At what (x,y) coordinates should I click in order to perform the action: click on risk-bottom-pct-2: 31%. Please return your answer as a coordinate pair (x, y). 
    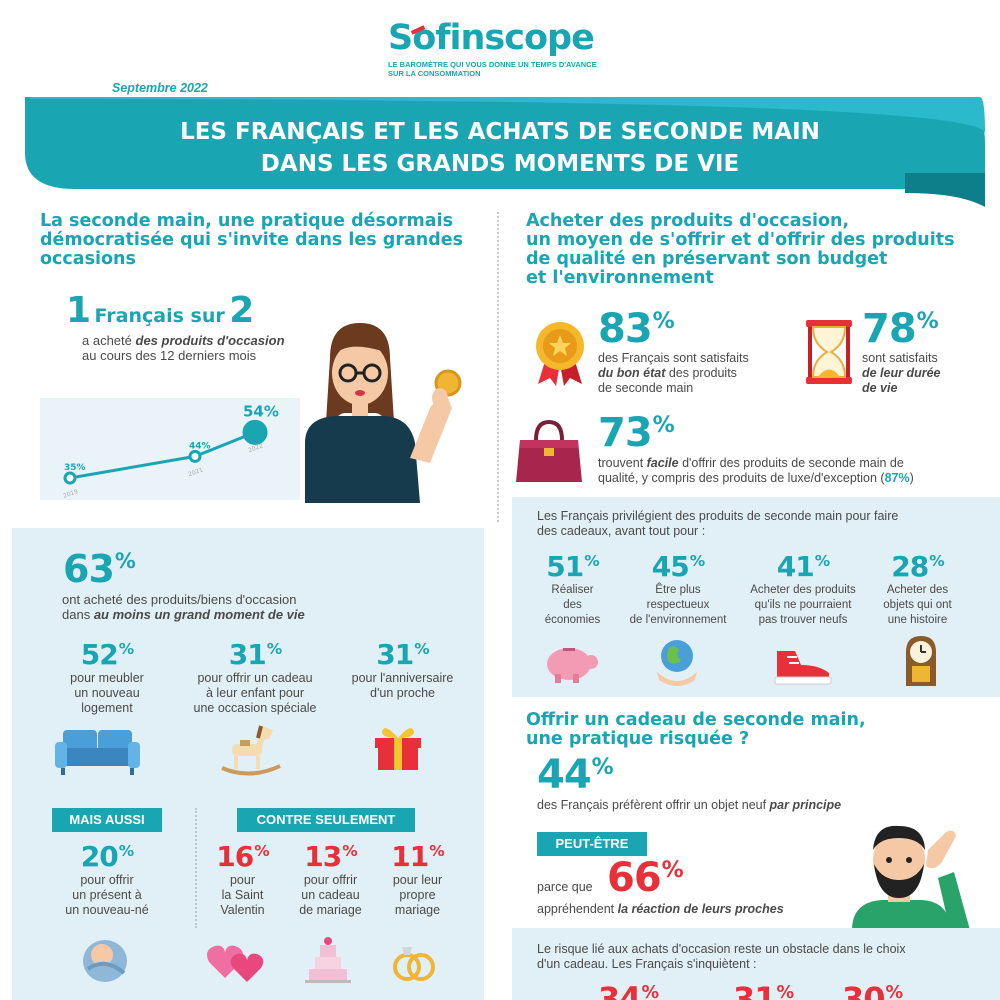
    Looking at the image, I should click on (763, 990).